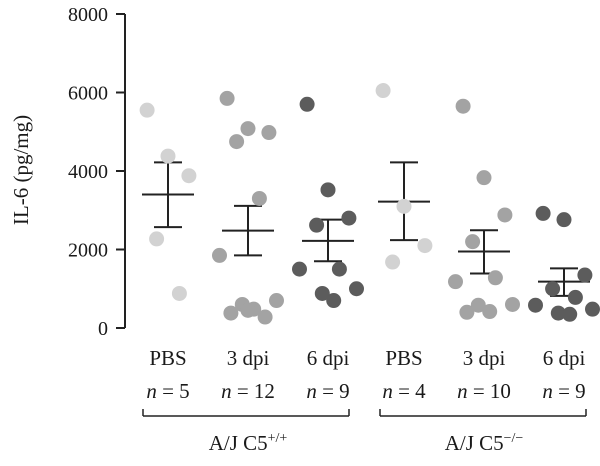 The width and height of the screenshot is (600, 466). I want to click on n-label-2: n = 9, so click(327, 391).